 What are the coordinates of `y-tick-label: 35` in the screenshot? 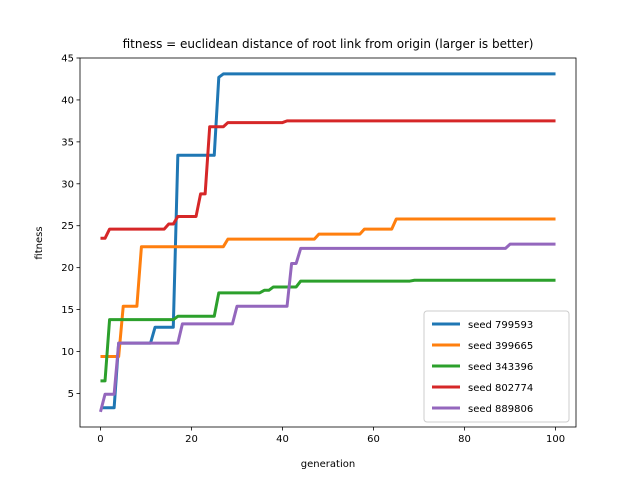 It's located at (67, 142).